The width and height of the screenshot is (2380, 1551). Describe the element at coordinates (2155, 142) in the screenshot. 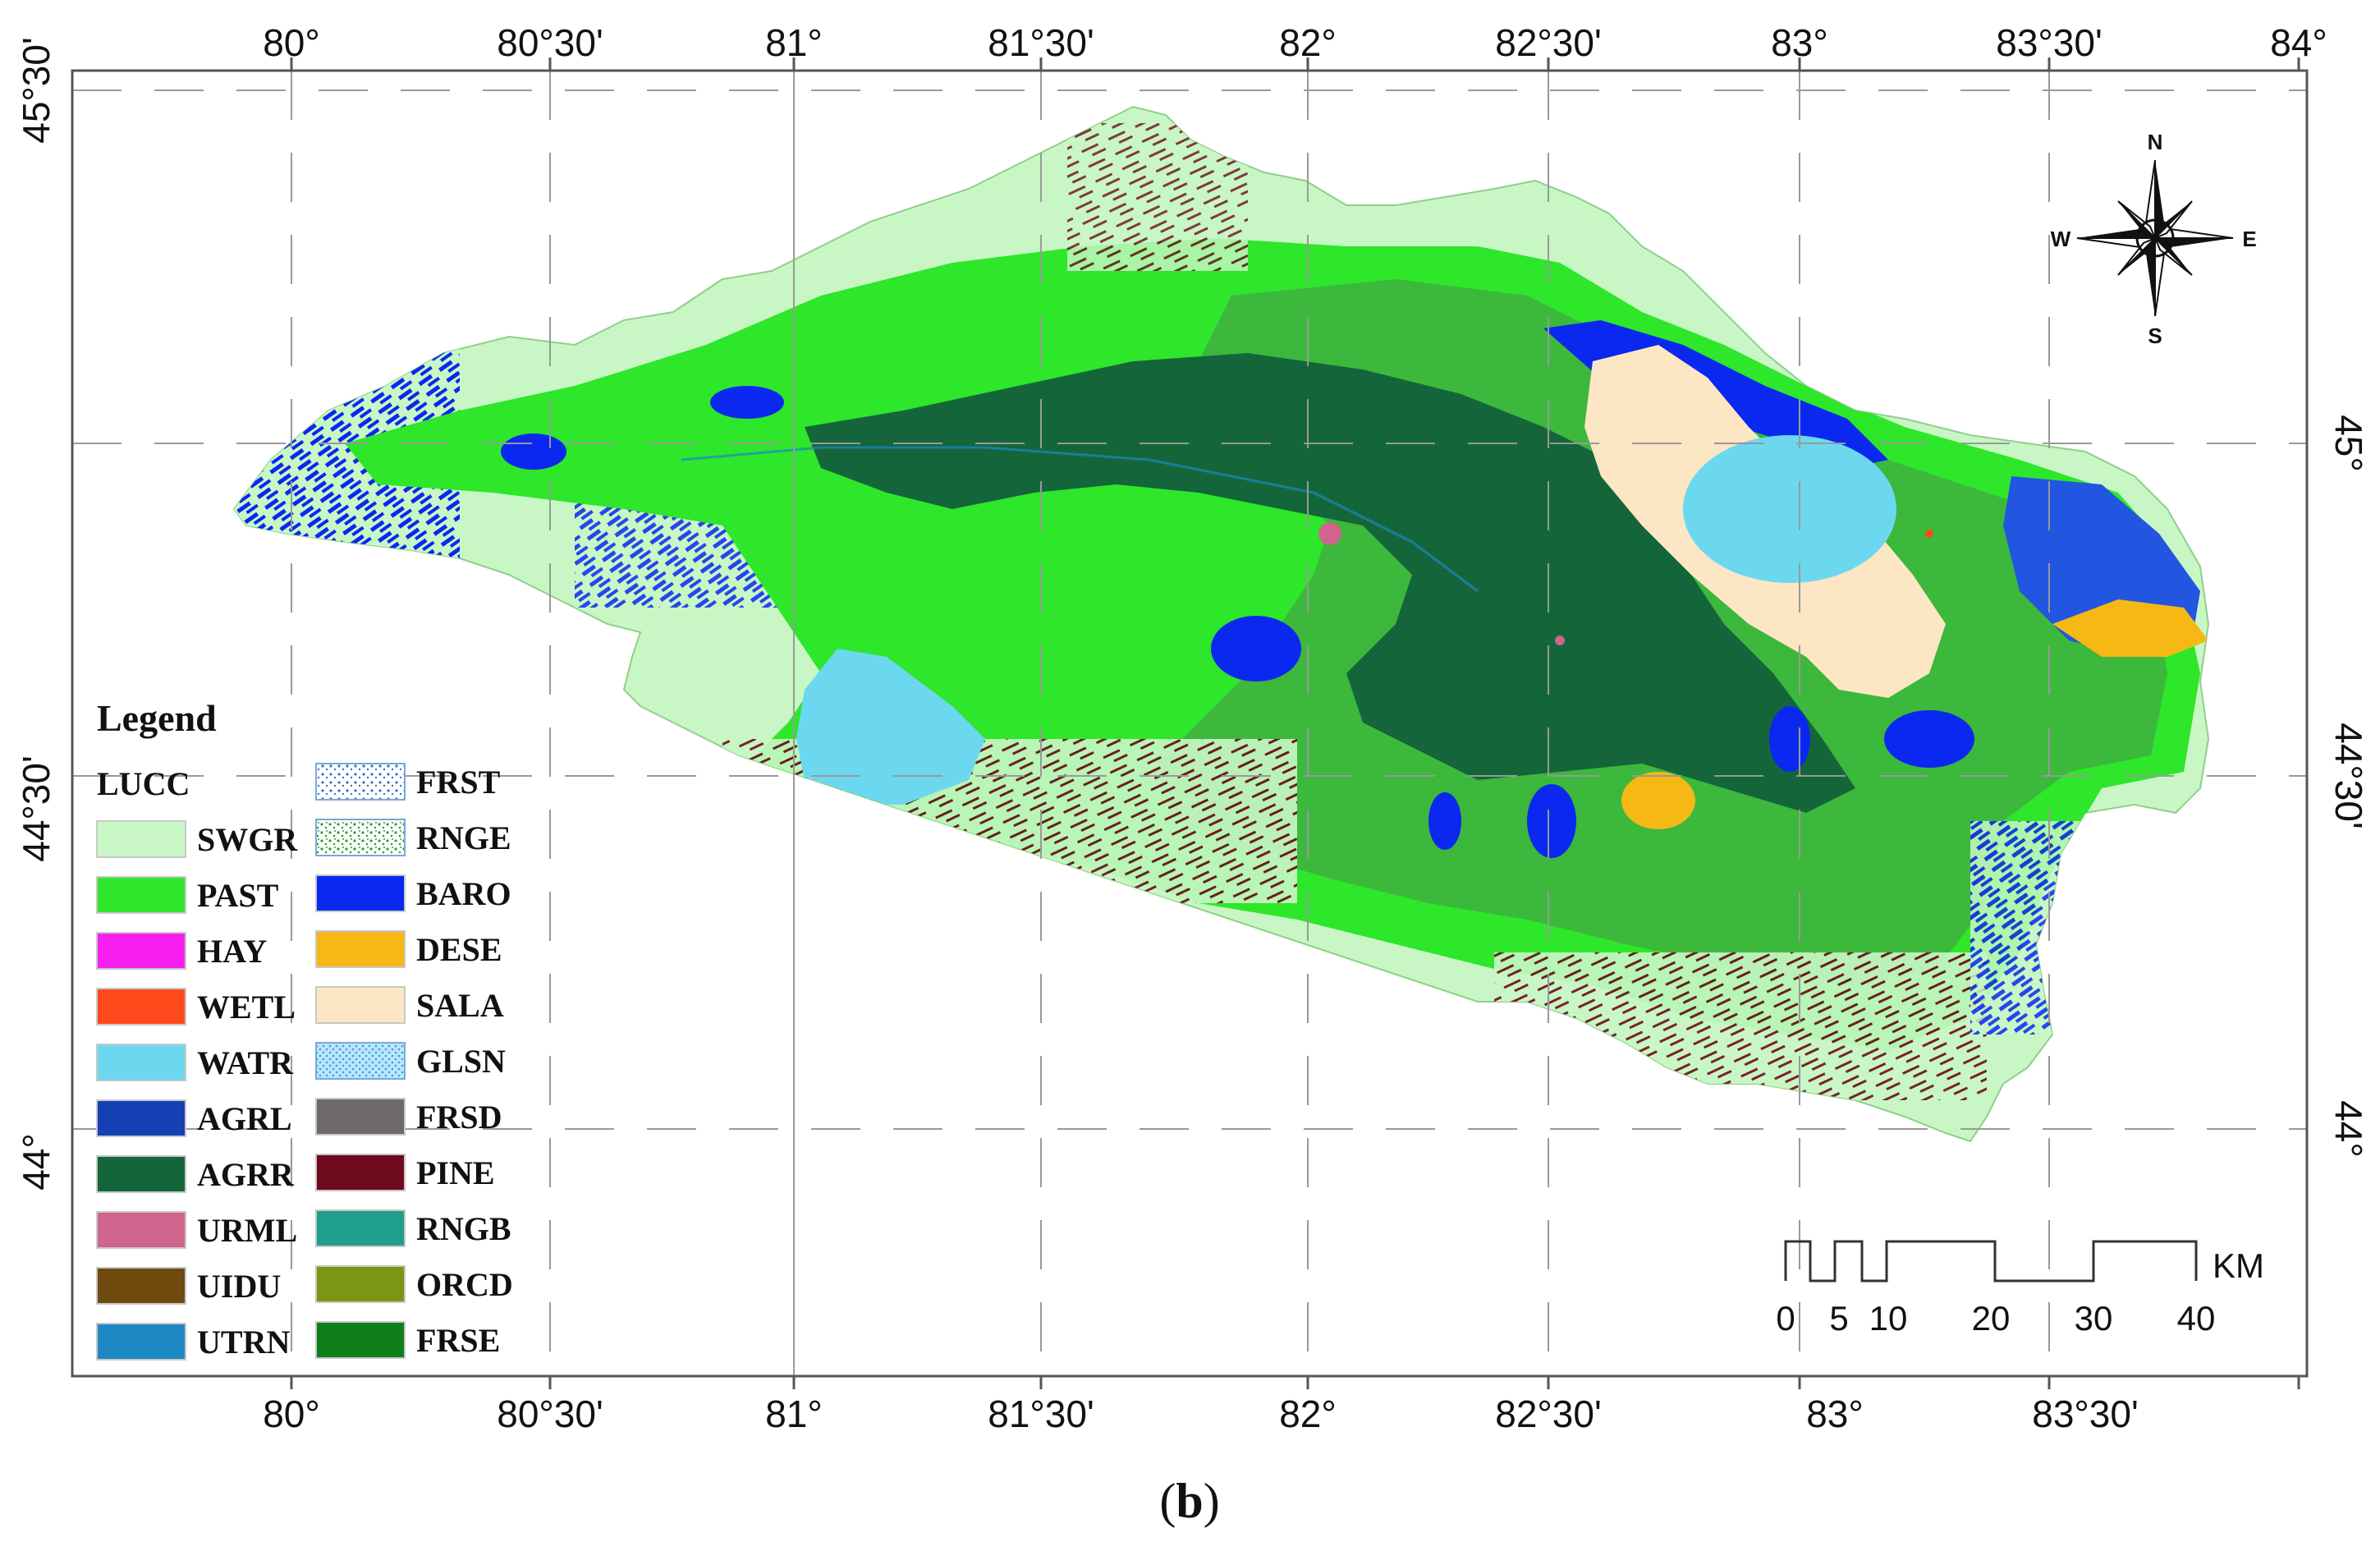

I see `compass-north: N` at that location.